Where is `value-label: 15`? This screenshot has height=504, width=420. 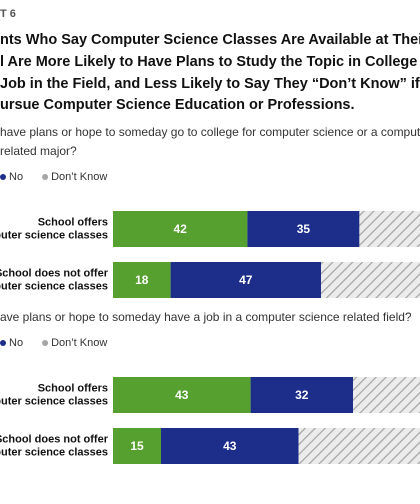
value-label: 15 is located at coordinates (137, 446).